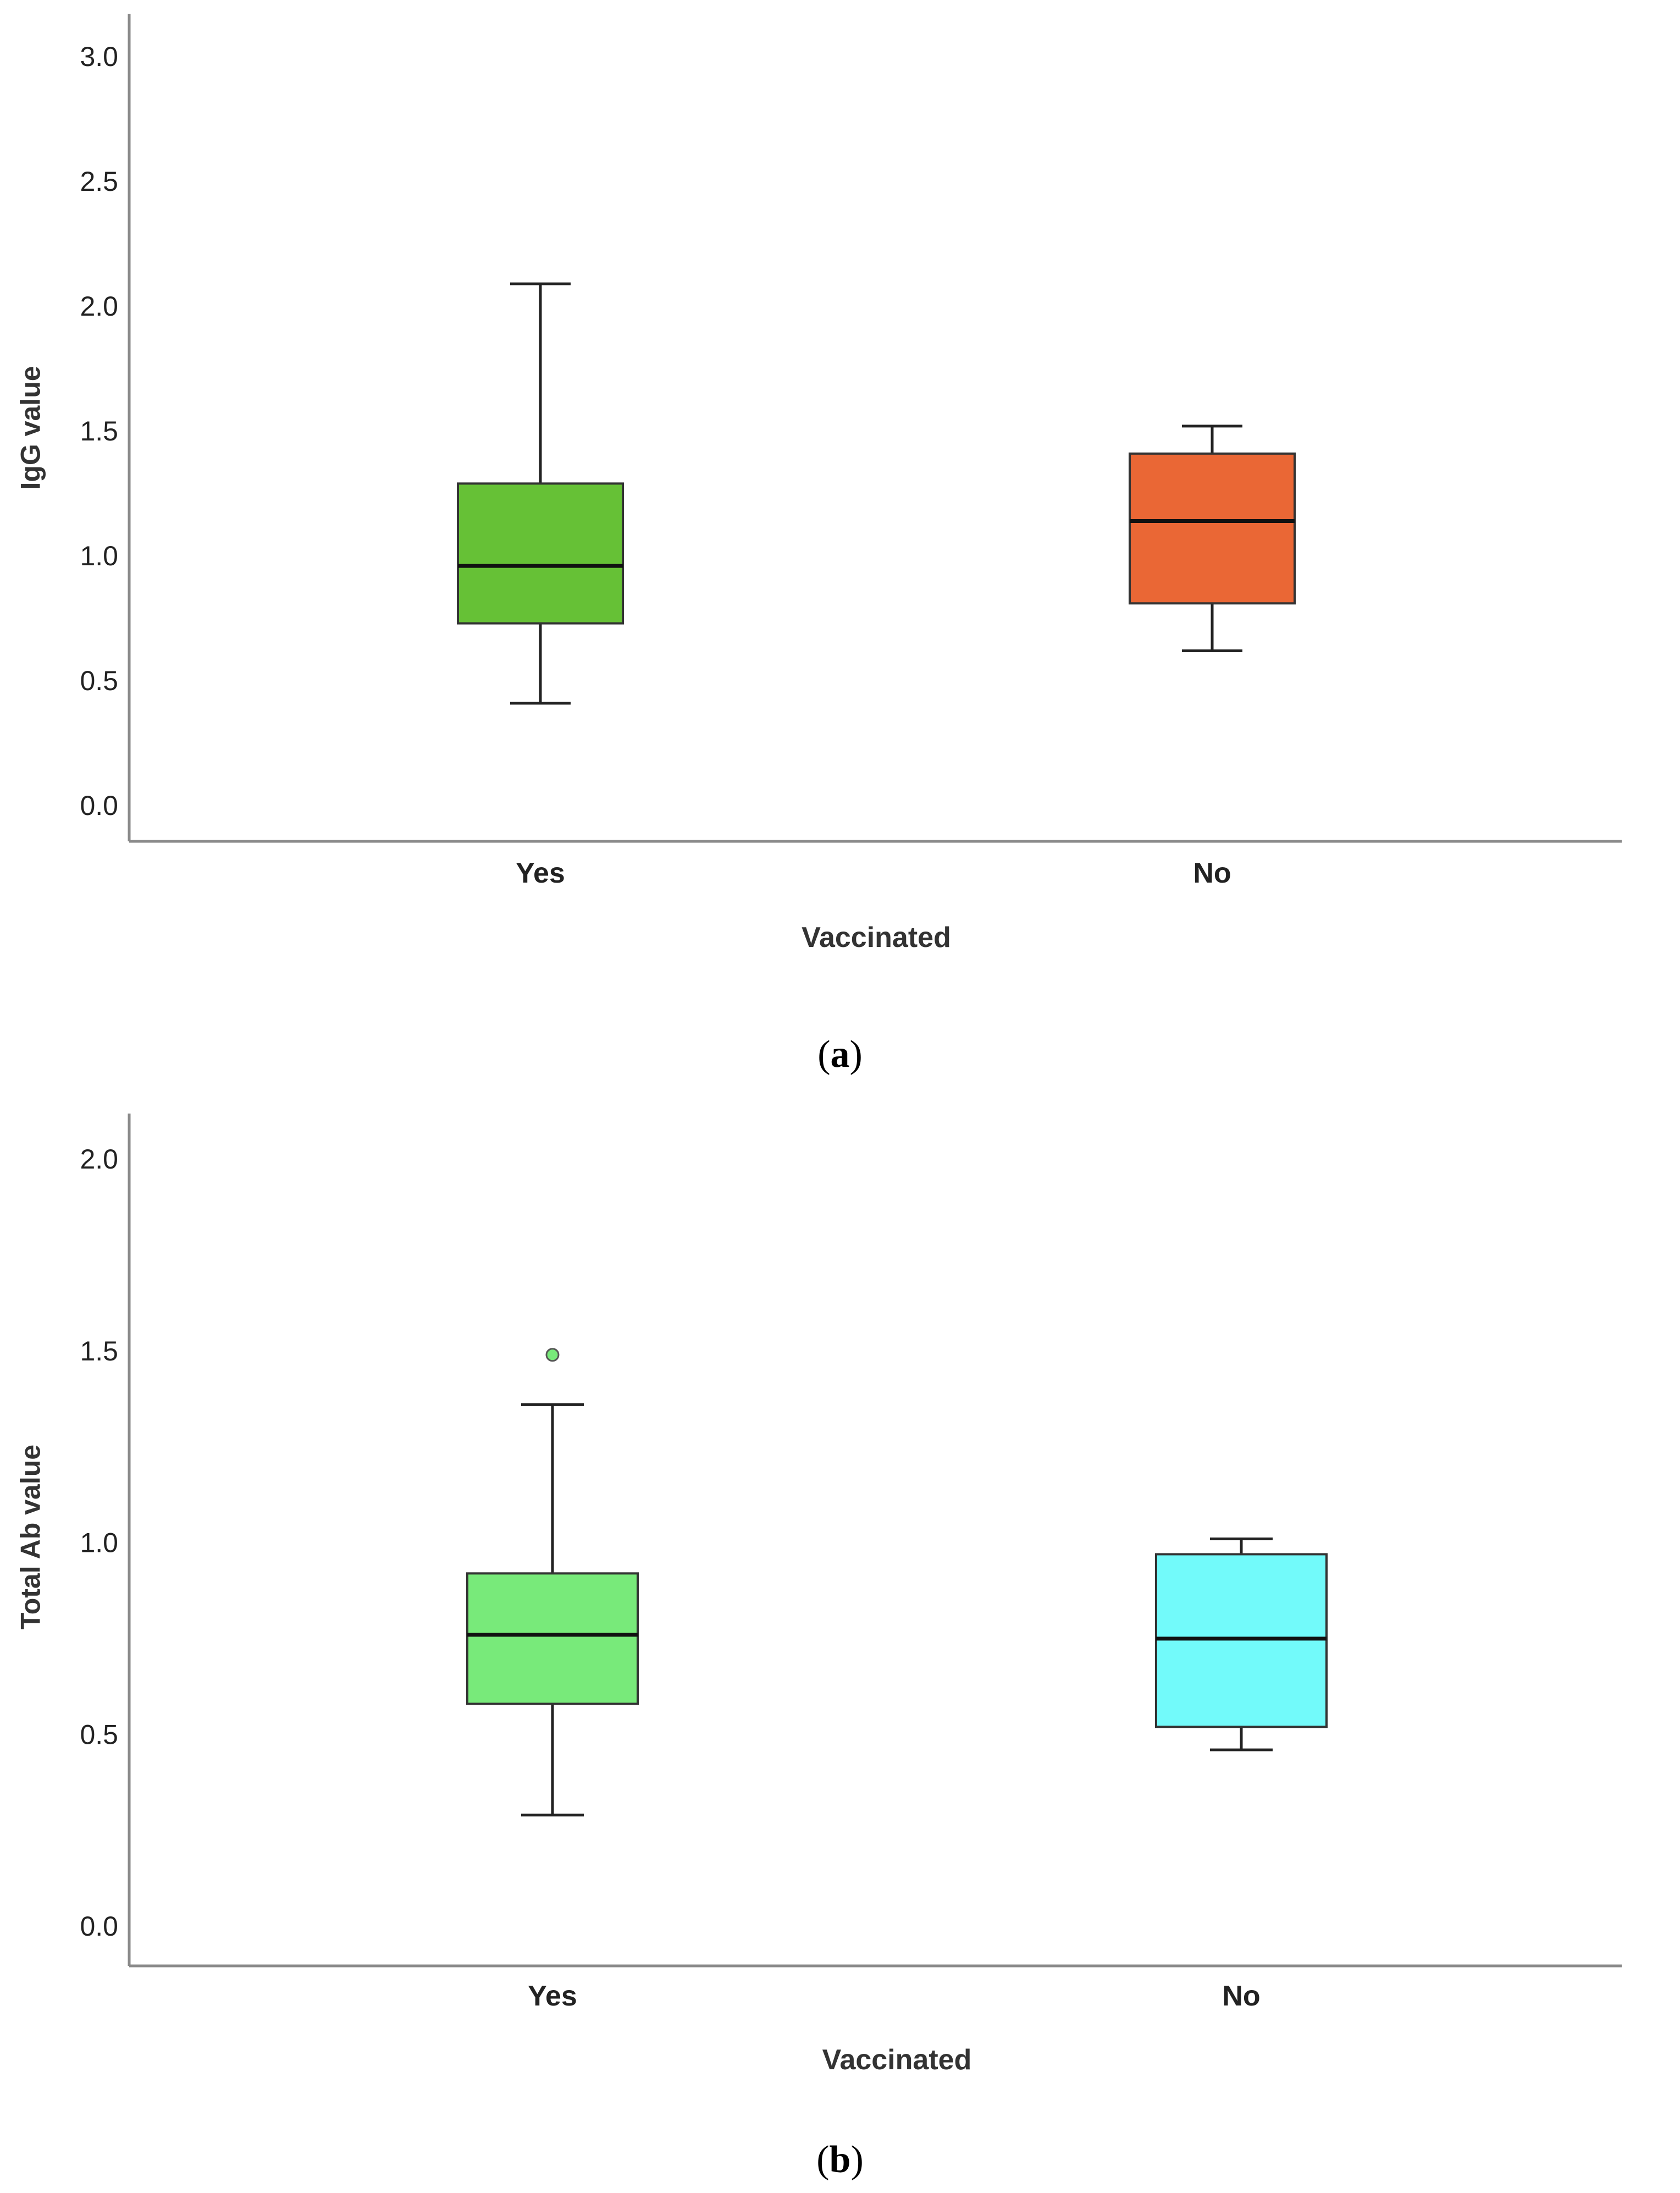  I want to click on y-axis-title: IgG value, so click(30, 427).